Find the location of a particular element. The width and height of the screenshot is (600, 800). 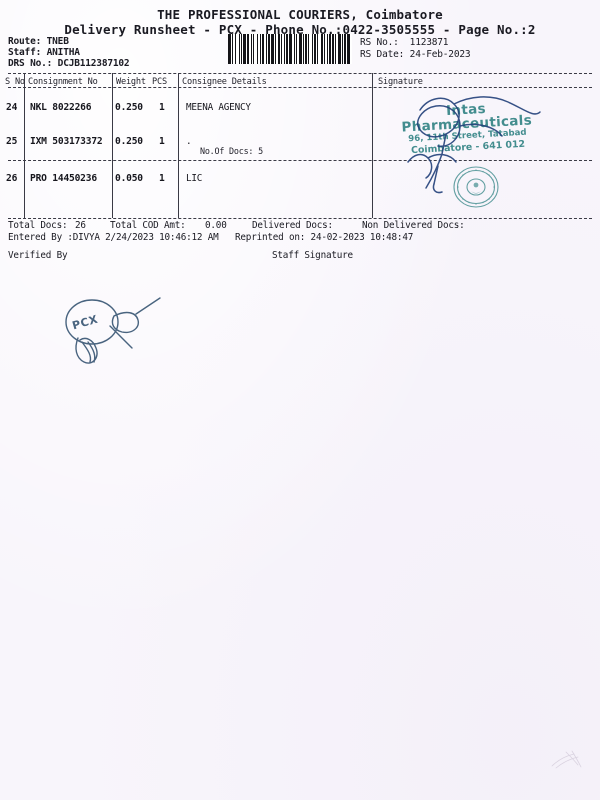

stamp-city-line: Coimbatore - 641 012 is located at coordinates (468, 147).